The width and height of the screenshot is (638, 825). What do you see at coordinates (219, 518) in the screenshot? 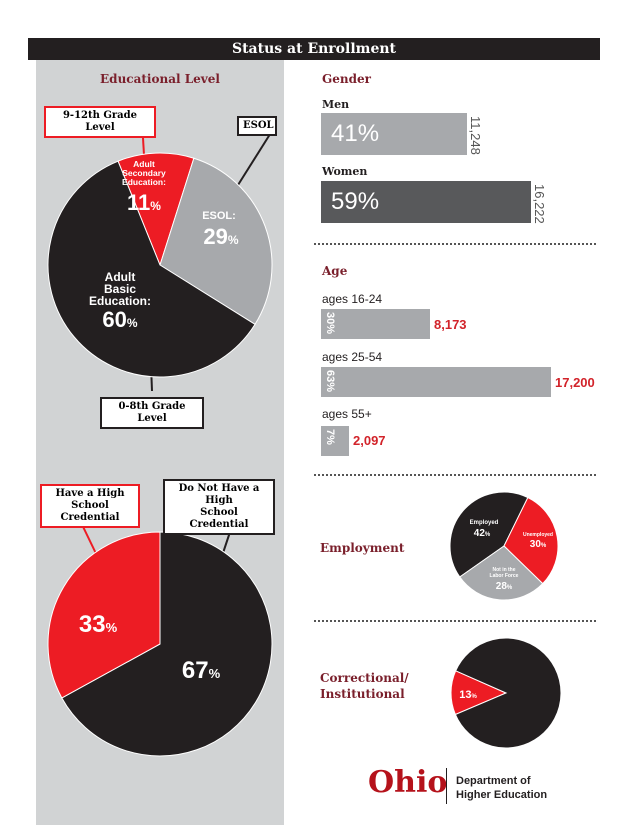
I see `callout-not-have-line-2: School Credential` at bounding box center [219, 518].